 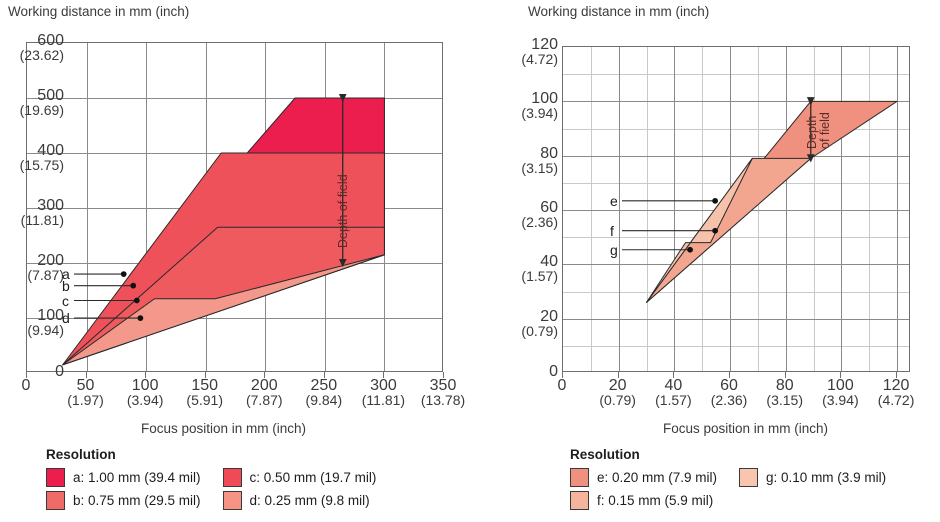 I want to click on x-axis-tick: 80 (3.15), so click(x=784, y=392).